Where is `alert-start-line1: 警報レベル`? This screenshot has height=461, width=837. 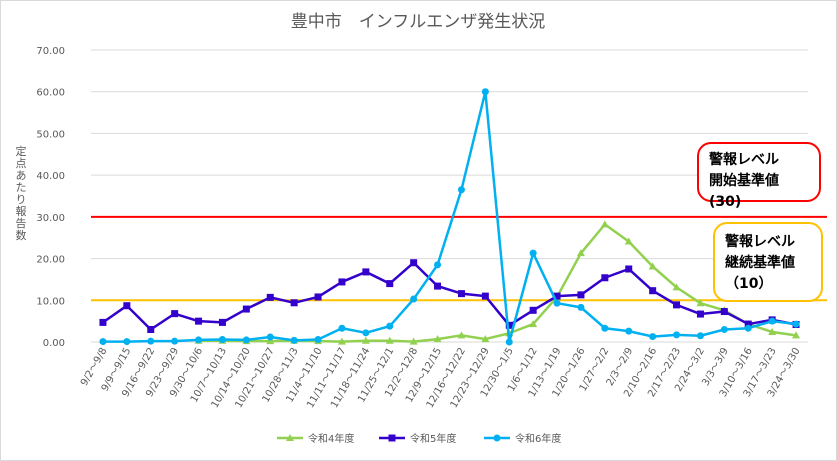
alert-start-line1: 警報レベル is located at coordinates (744, 160).